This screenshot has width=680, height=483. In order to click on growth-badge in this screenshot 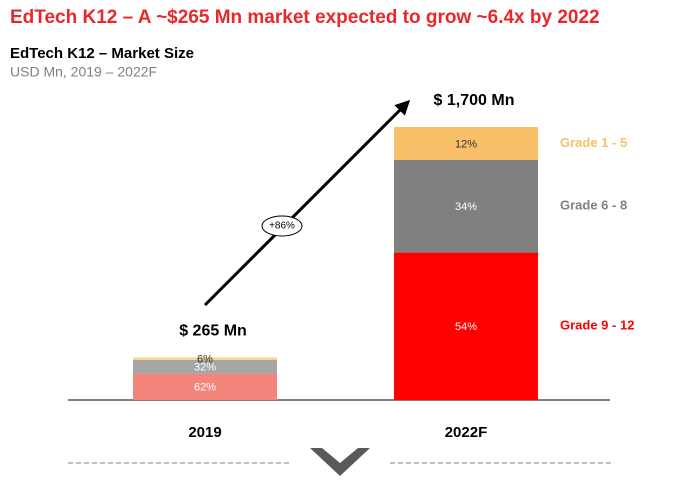, I will do `click(282, 226)`.